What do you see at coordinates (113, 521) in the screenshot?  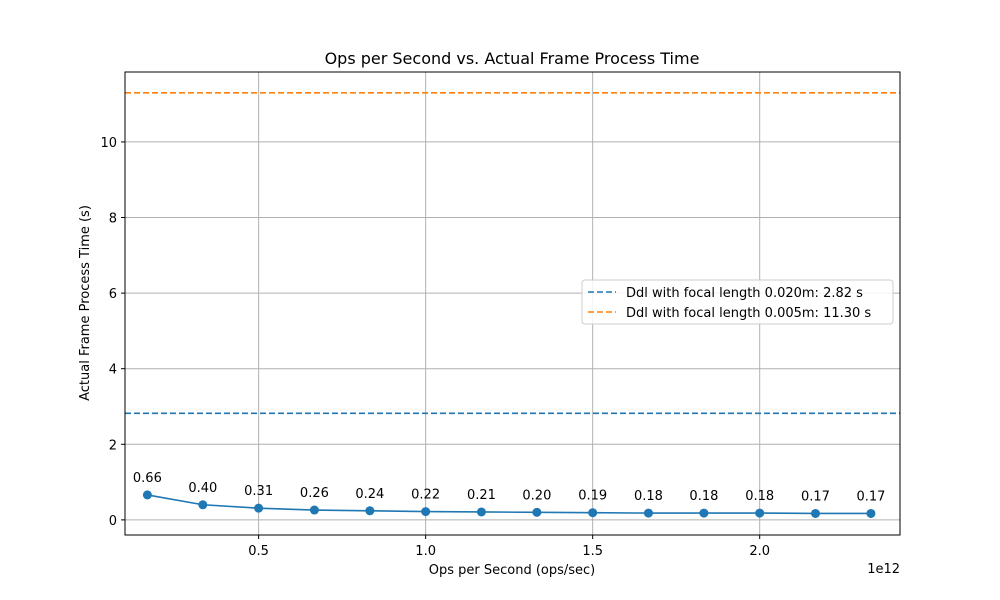 I see `y-tick-label: 0` at bounding box center [113, 521].